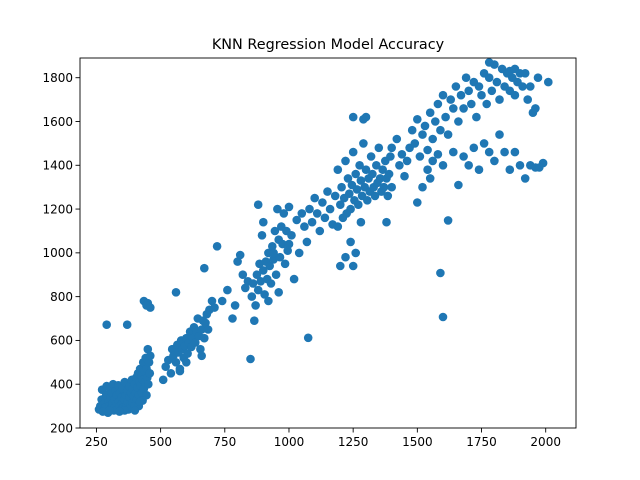 This screenshot has height=480, width=640. Describe the element at coordinates (61, 297) in the screenshot. I see `y-tick-label: 800` at that location.